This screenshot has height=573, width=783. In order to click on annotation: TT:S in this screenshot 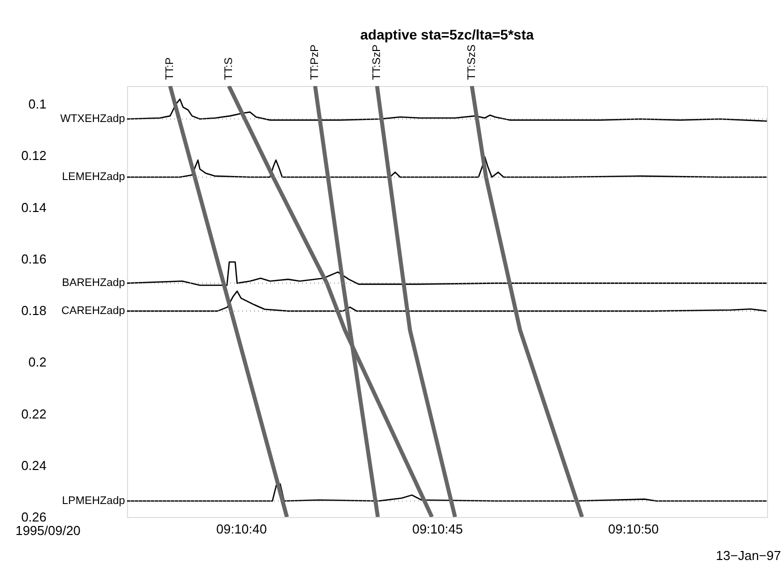, I will do `click(228, 68)`.